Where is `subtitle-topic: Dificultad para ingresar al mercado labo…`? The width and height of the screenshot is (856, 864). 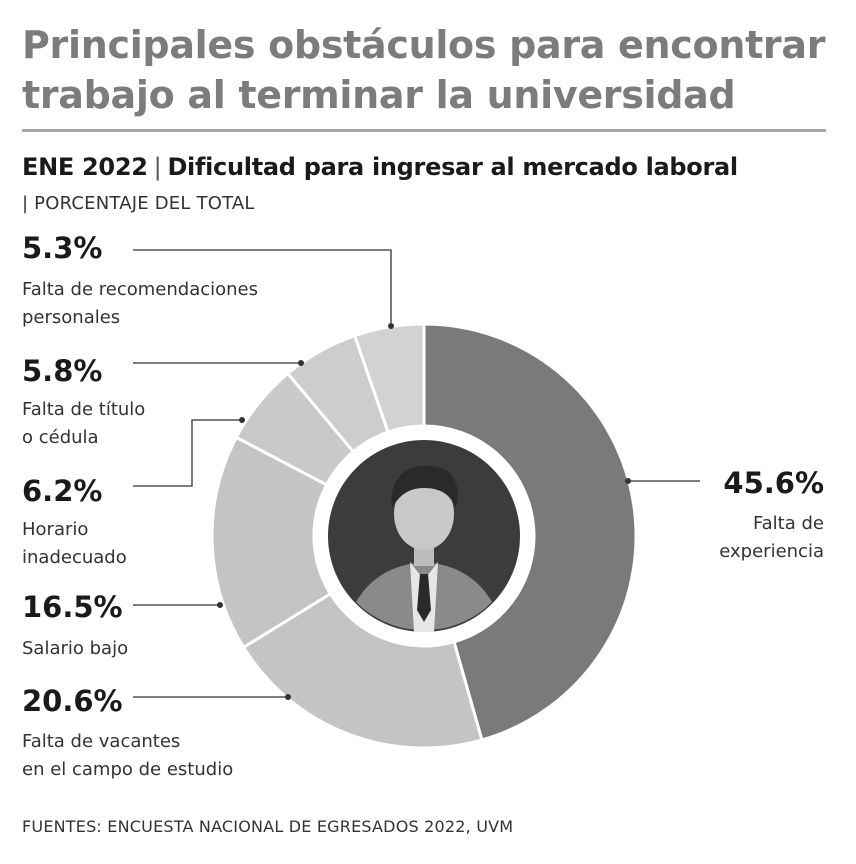
subtitle-topic: Dificultad para ingresar al mercado labo… is located at coordinates (452, 167).